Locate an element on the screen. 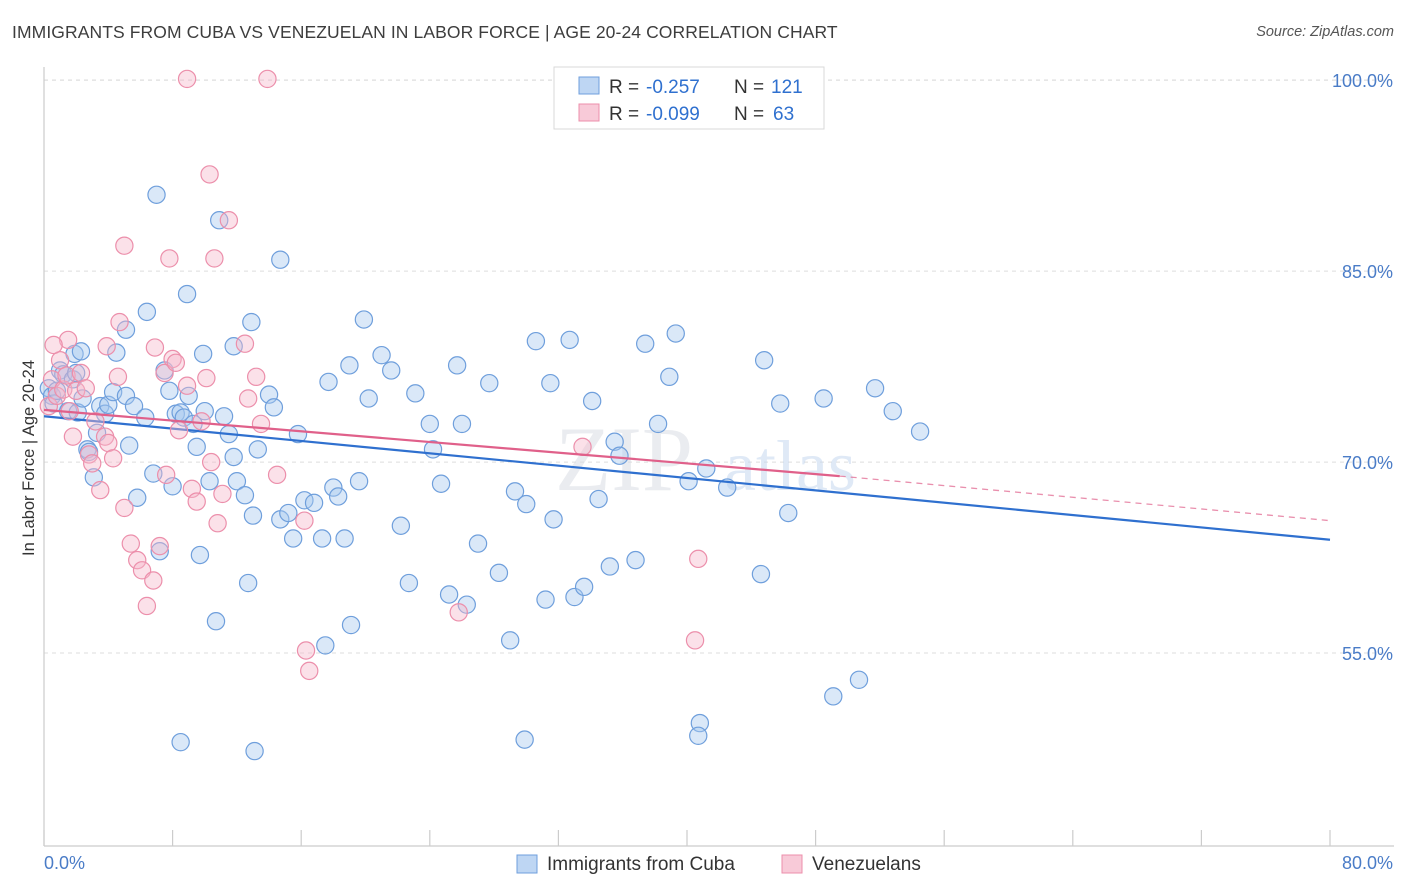  y-tick-label: 85.0% is located at coordinates (1367, 272).